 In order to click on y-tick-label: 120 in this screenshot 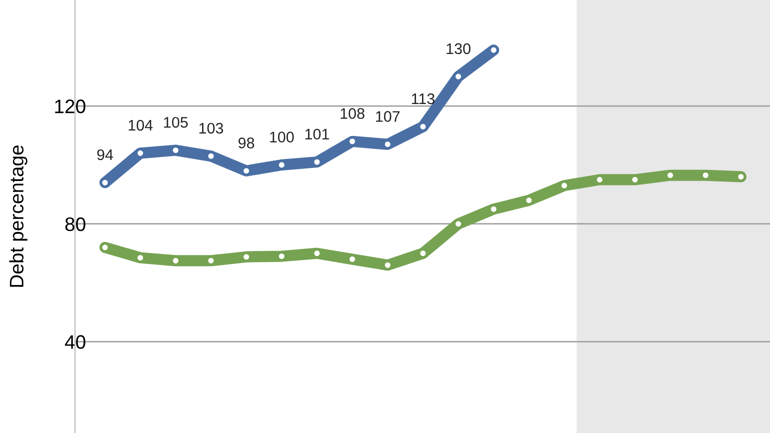, I will do `click(70, 107)`.